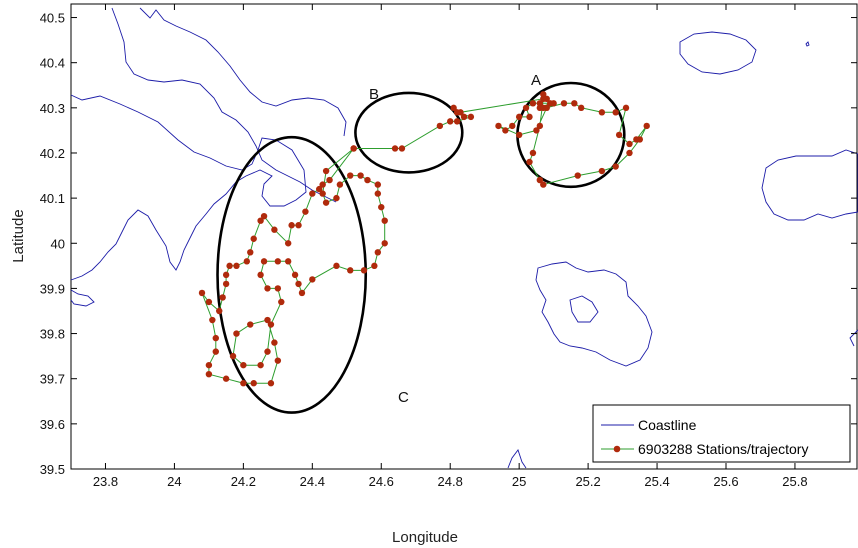 The image size is (858, 548). What do you see at coordinates (794, 481) in the screenshot?
I see `x-tick-label: 25.8` at bounding box center [794, 481].